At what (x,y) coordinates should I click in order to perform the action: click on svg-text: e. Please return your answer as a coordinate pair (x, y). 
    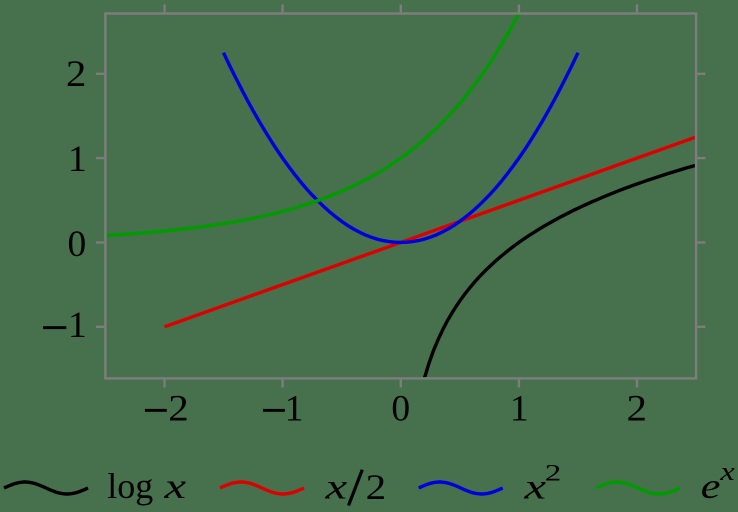
    Looking at the image, I should click on (711, 486).